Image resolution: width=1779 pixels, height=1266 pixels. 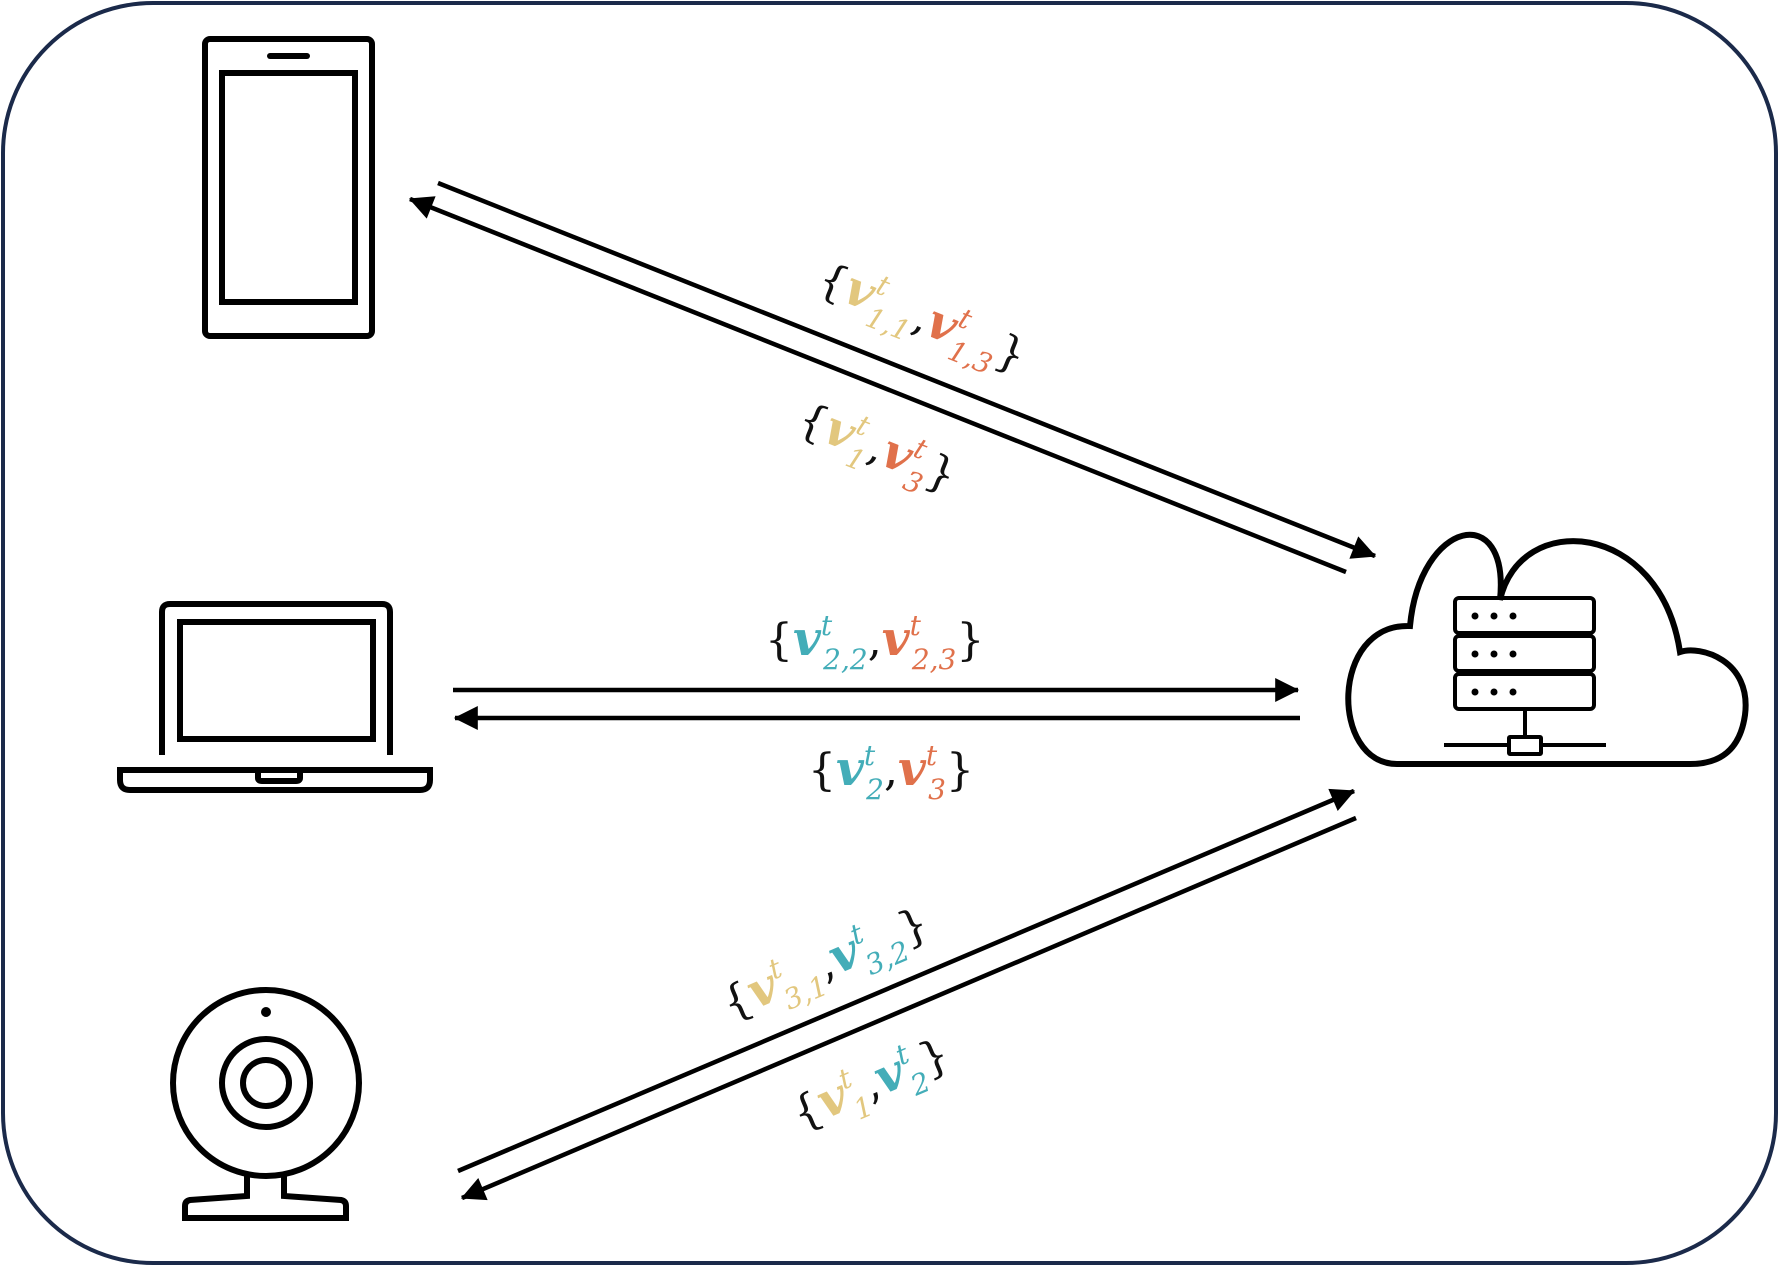 I want to click on label-laptop-up: {vt 2,2,vt 2,3}, so click(x=874, y=642).